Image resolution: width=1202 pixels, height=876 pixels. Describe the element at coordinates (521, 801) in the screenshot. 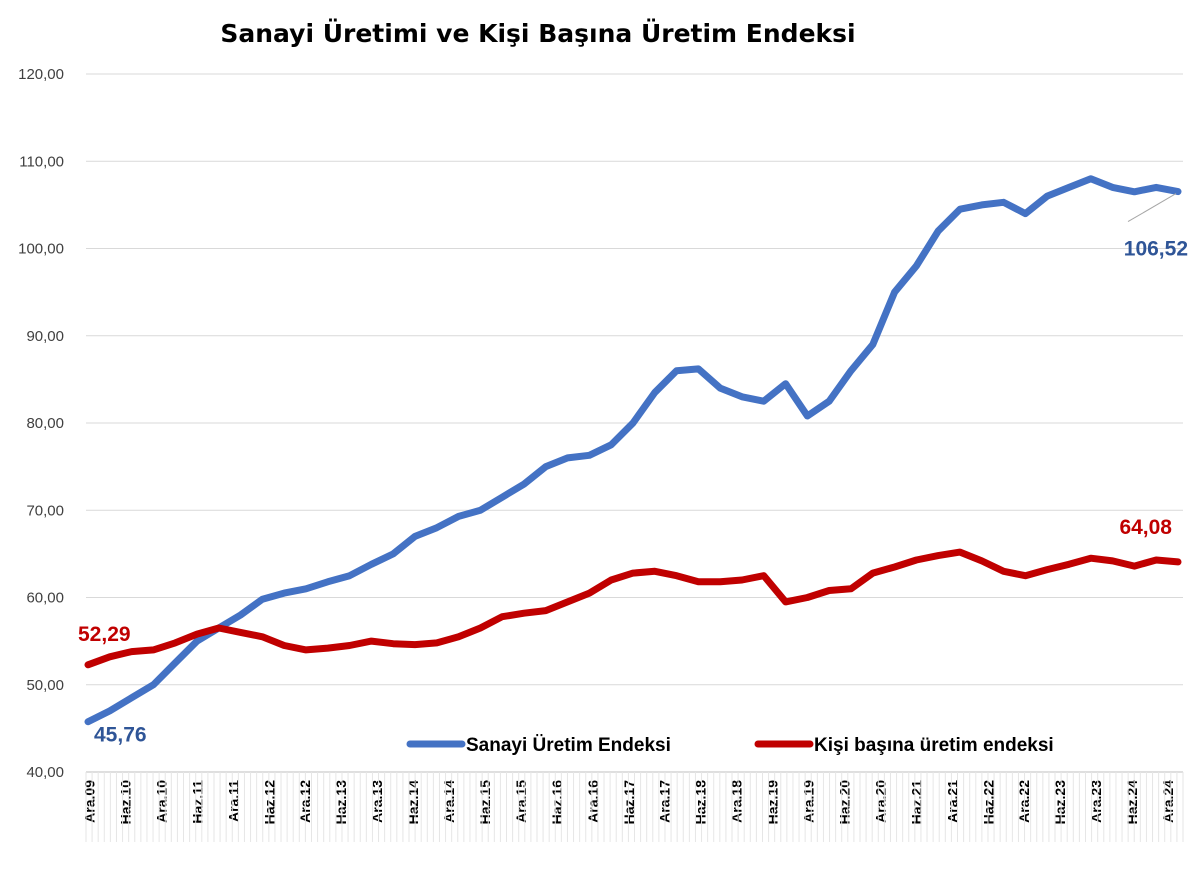

I see `x-tick-label: Ara.15` at that location.